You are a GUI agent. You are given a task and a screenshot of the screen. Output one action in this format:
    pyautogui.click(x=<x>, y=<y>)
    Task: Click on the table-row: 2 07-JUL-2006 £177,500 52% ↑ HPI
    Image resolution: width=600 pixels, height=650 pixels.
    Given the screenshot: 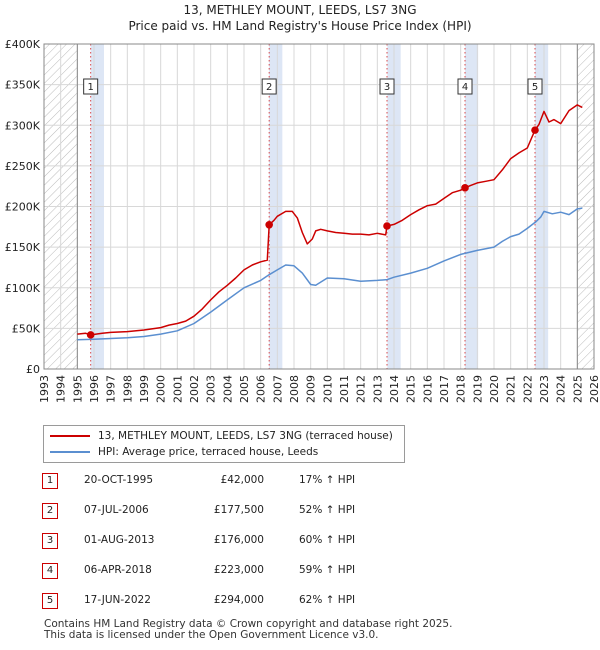 What is the action you would take?
    pyautogui.click(x=302, y=511)
    